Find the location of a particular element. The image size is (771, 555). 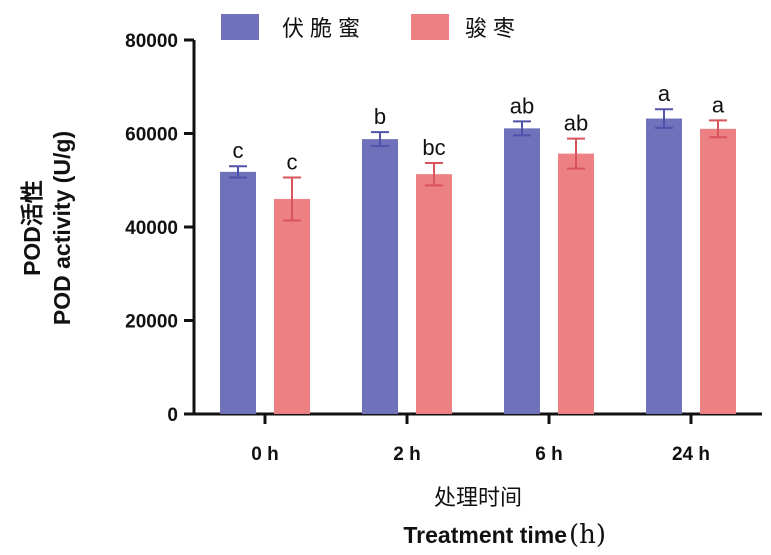

x-axis-title: Treatment time (h) is located at coordinates (504, 535).